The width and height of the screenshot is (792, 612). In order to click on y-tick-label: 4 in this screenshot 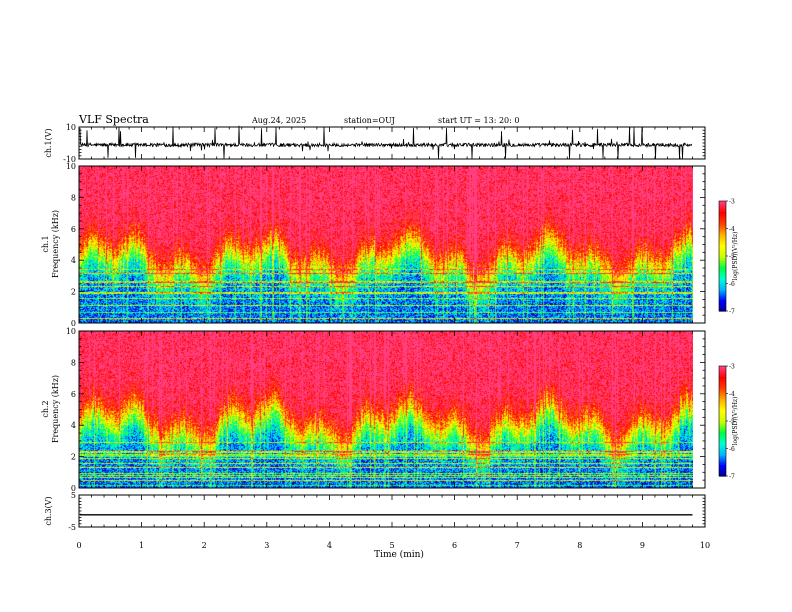, I will do `click(73, 425)`.